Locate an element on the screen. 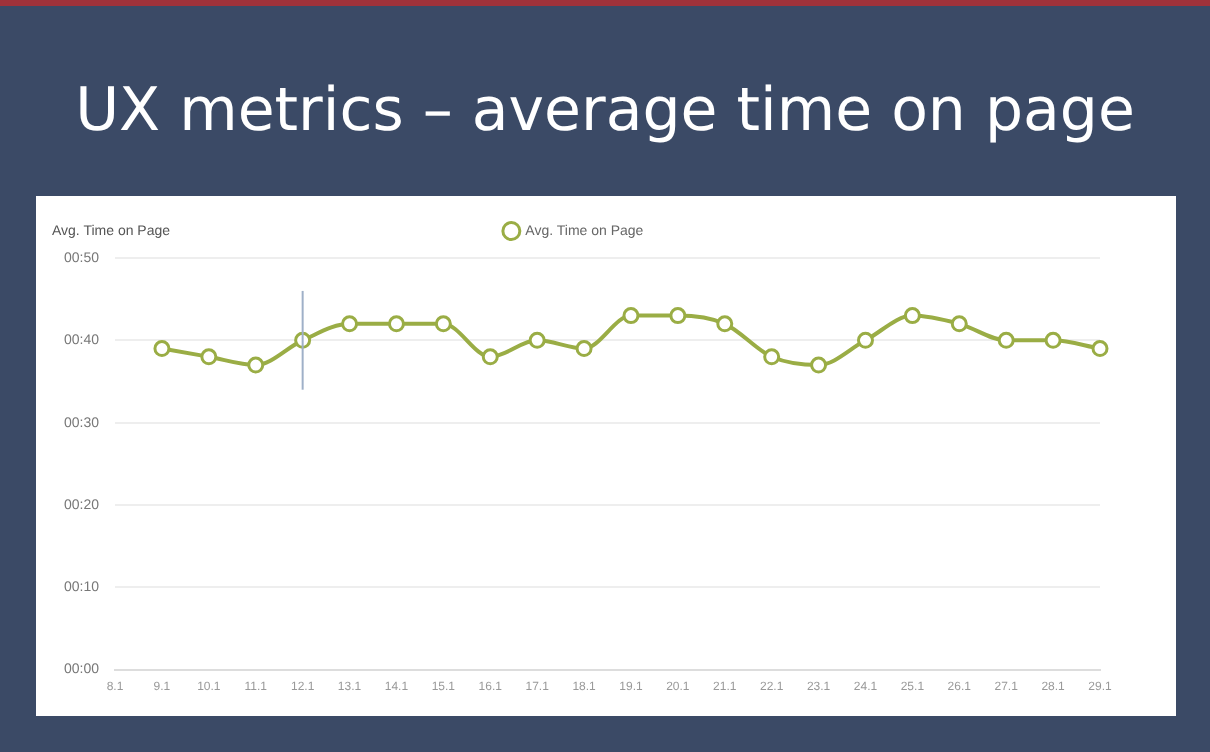 This screenshot has width=1210, height=752. chart-title: UX metrics – average time on page is located at coordinates (605, 111).